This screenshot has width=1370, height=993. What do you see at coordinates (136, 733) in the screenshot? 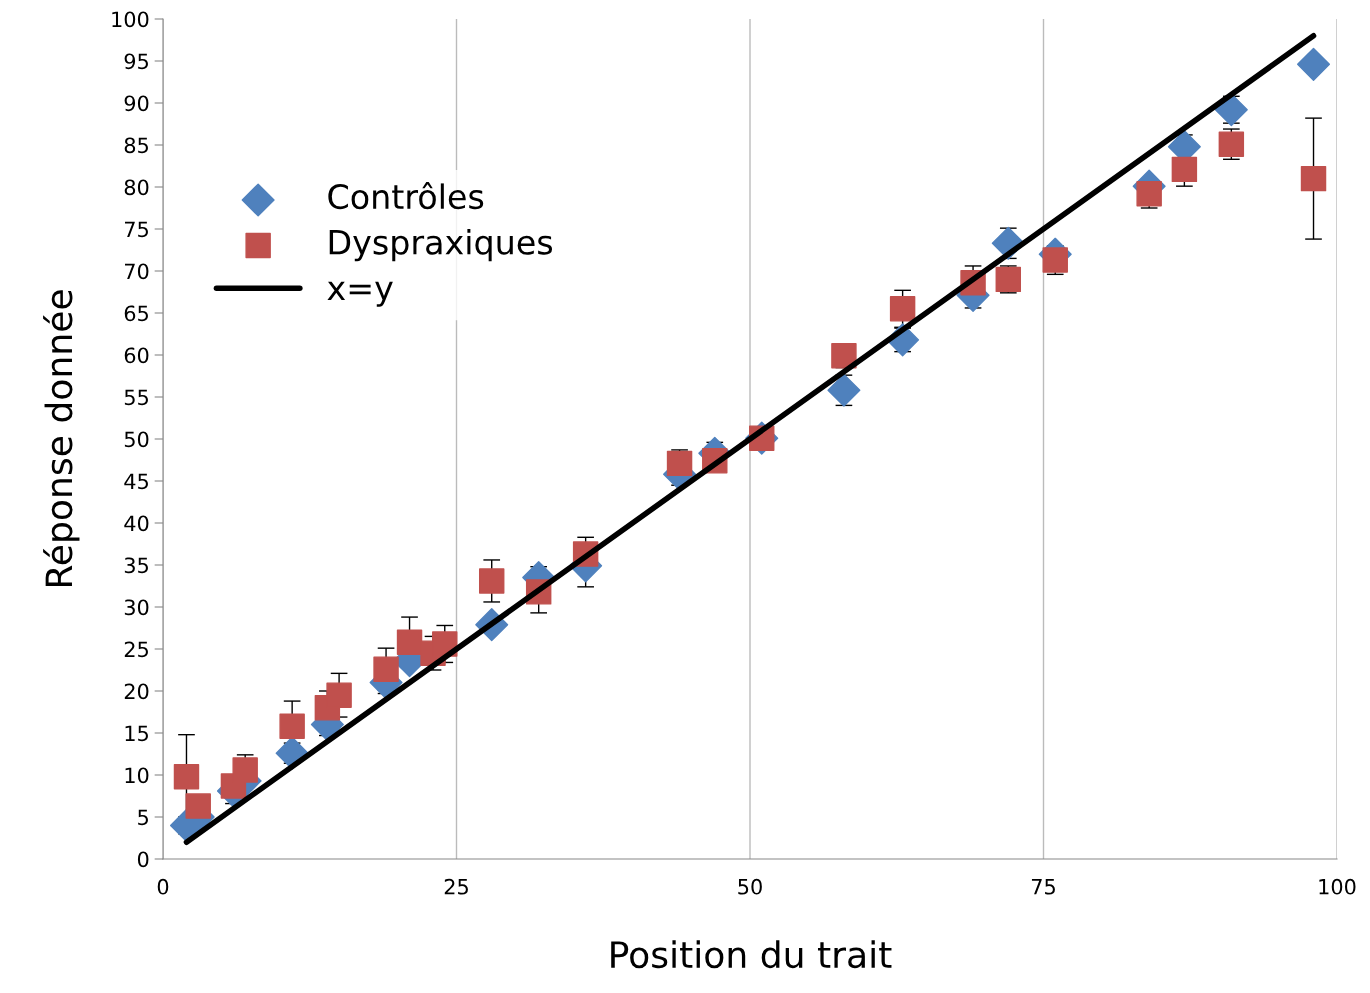
I see `y-tick-label: 15` at bounding box center [136, 733].